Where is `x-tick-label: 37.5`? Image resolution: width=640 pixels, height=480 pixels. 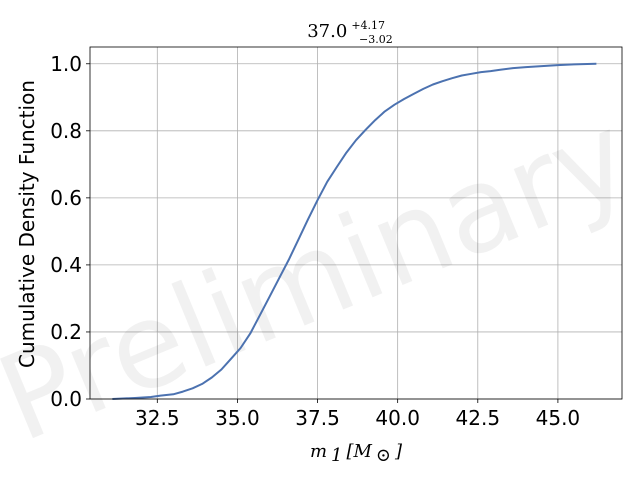 x-tick-label: 37.5 is located at coordinates (317, 418).